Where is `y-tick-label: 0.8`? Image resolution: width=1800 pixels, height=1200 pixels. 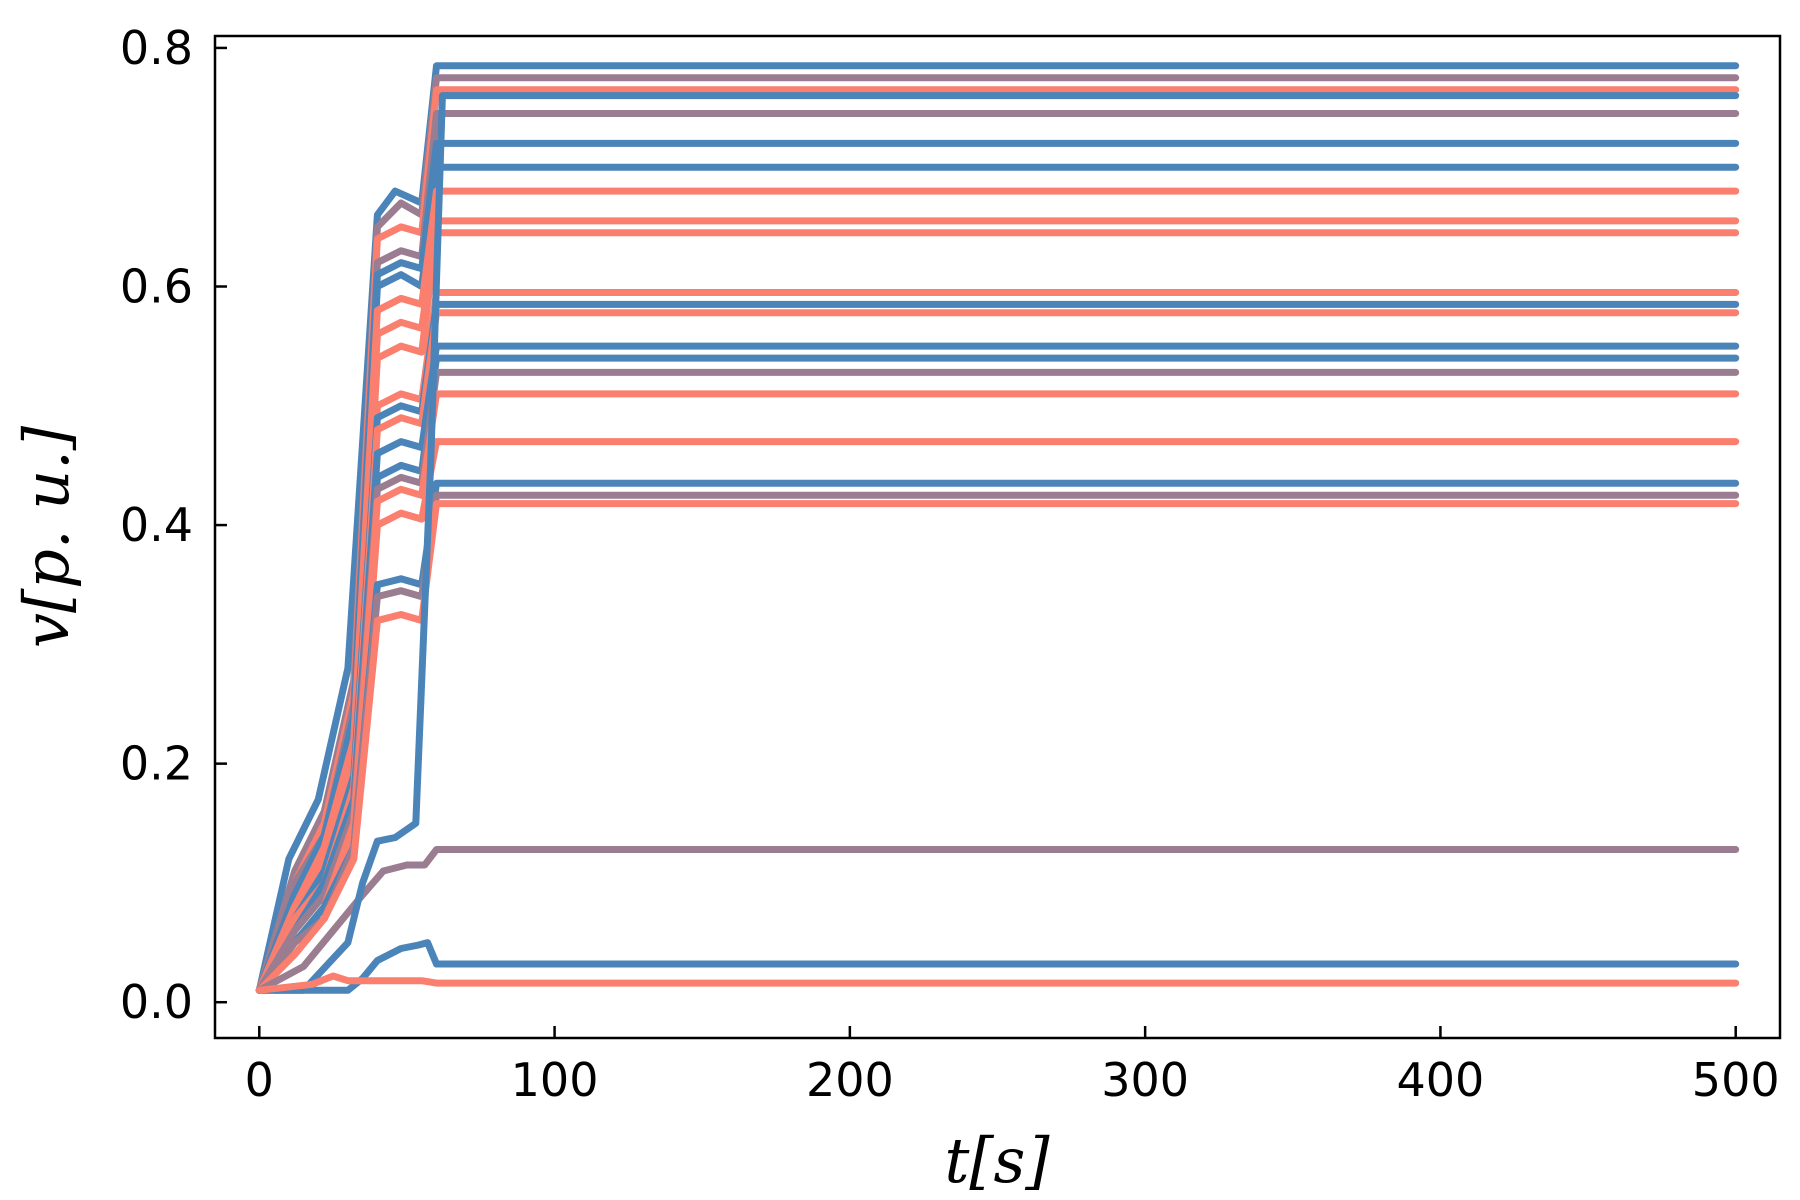
y-tick-label: 0.8 is located at coordinates (156, 48).